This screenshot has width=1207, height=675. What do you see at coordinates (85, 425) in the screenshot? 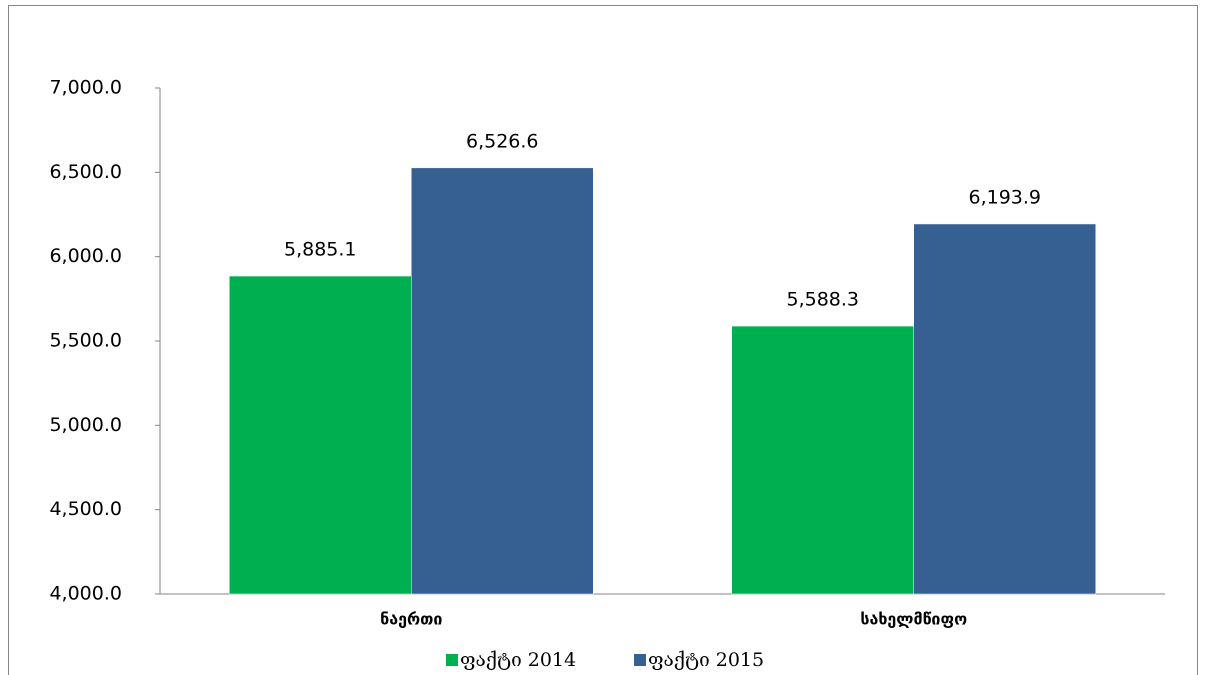
I see `y-tick-label: 5,000.0` at bounding box center [85, 425].